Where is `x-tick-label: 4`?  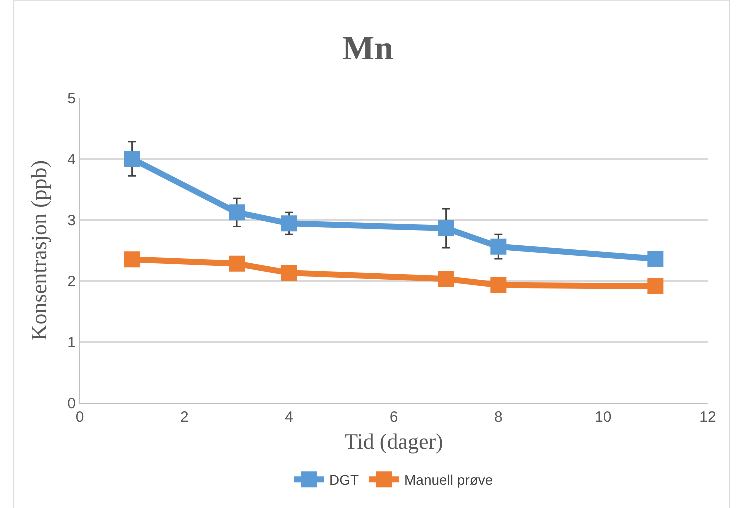 x-tick-label: 4 is located at coordinates (289, 417).